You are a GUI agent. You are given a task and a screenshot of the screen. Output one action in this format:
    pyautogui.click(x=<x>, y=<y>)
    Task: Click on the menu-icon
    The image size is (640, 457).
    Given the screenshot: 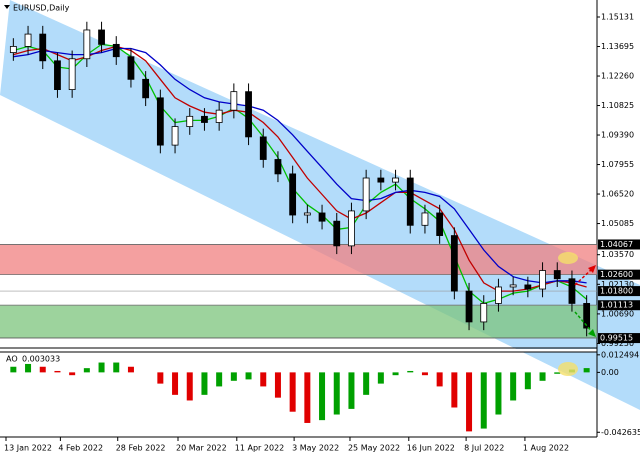 What is the action you would take?
    pyautogui.click(x=7, y=7)
    